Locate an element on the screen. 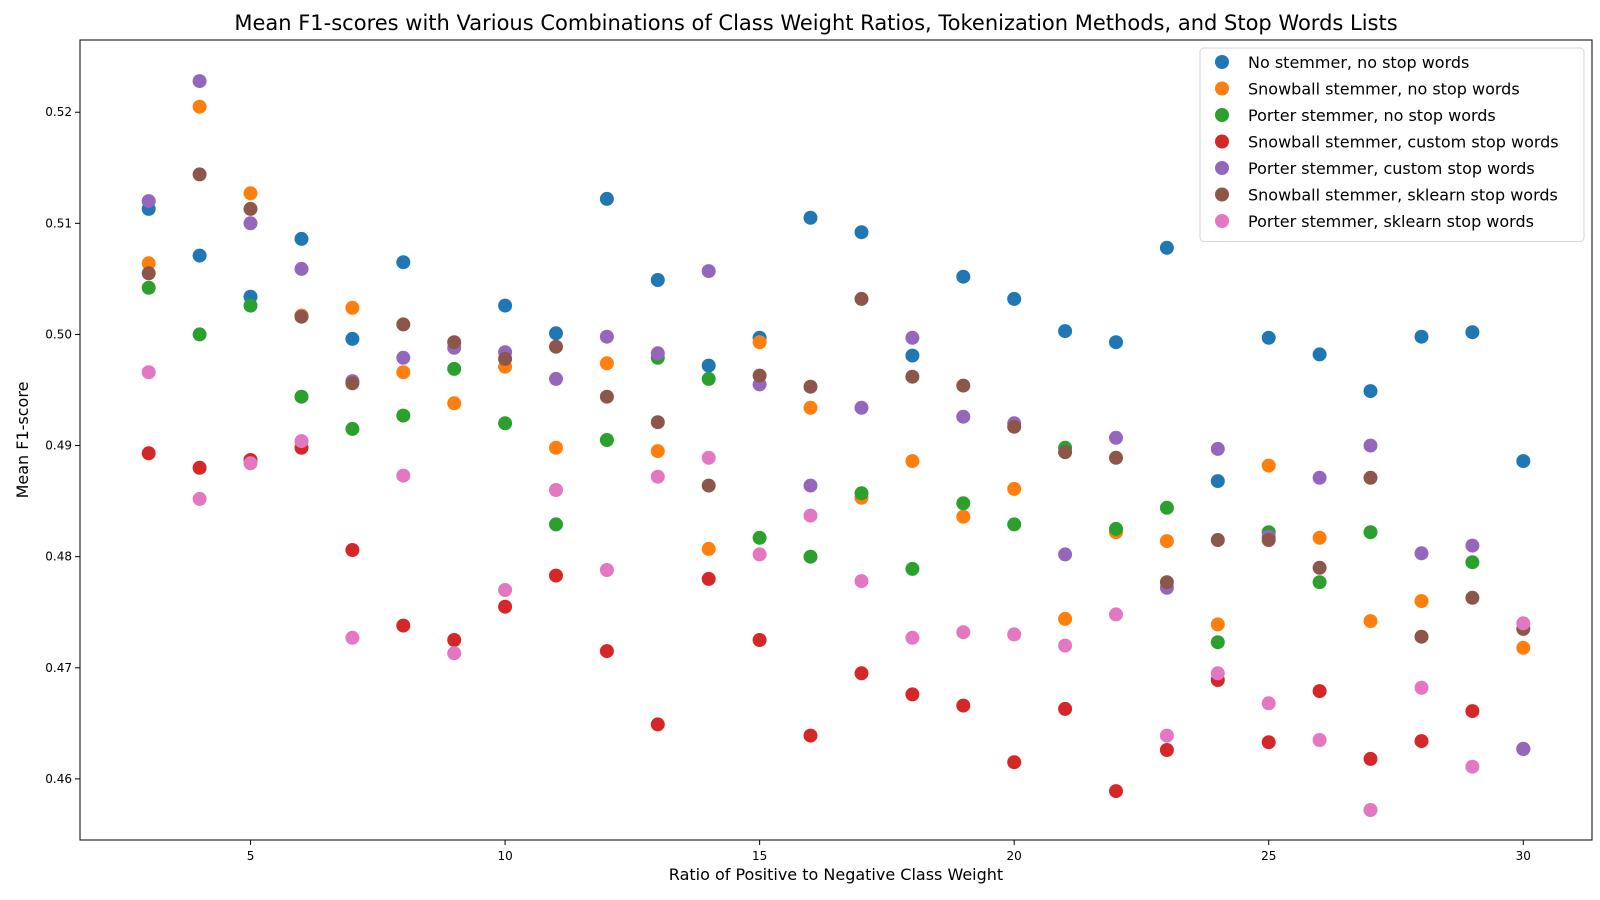  y-tick-label: 0.50 is located at coordinates (58, 334).